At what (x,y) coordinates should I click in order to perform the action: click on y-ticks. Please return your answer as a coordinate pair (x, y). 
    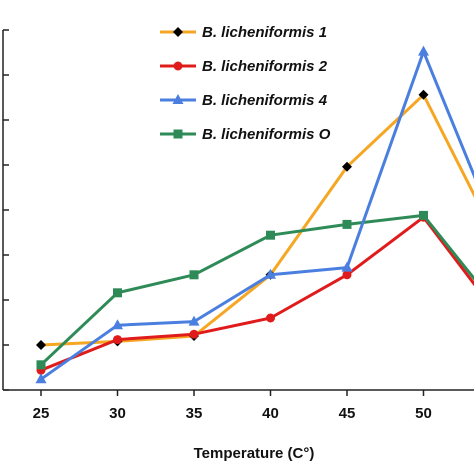
    Looking at the image, I should click on (6, 210).